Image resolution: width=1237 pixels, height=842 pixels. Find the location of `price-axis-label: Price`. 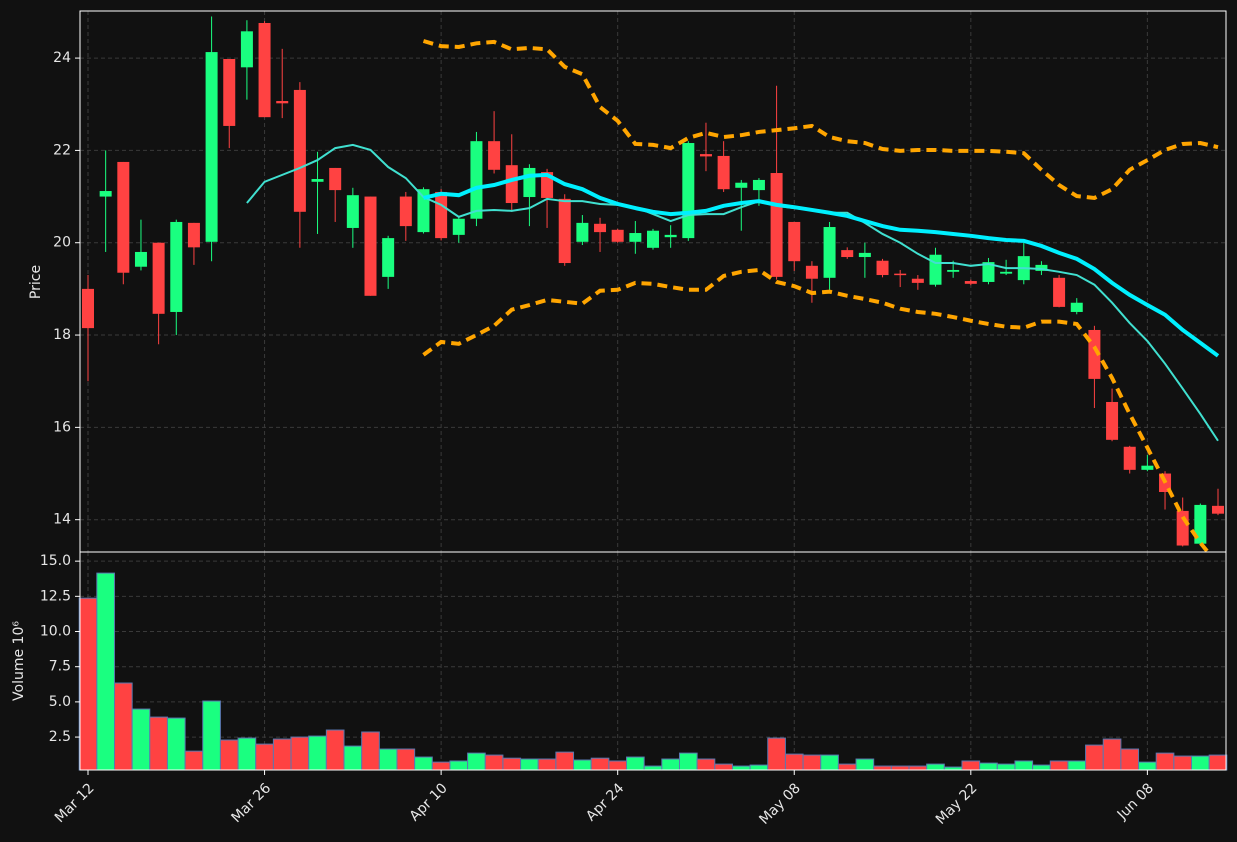

price-axis-label: Price is located at coordinates (36, 282).